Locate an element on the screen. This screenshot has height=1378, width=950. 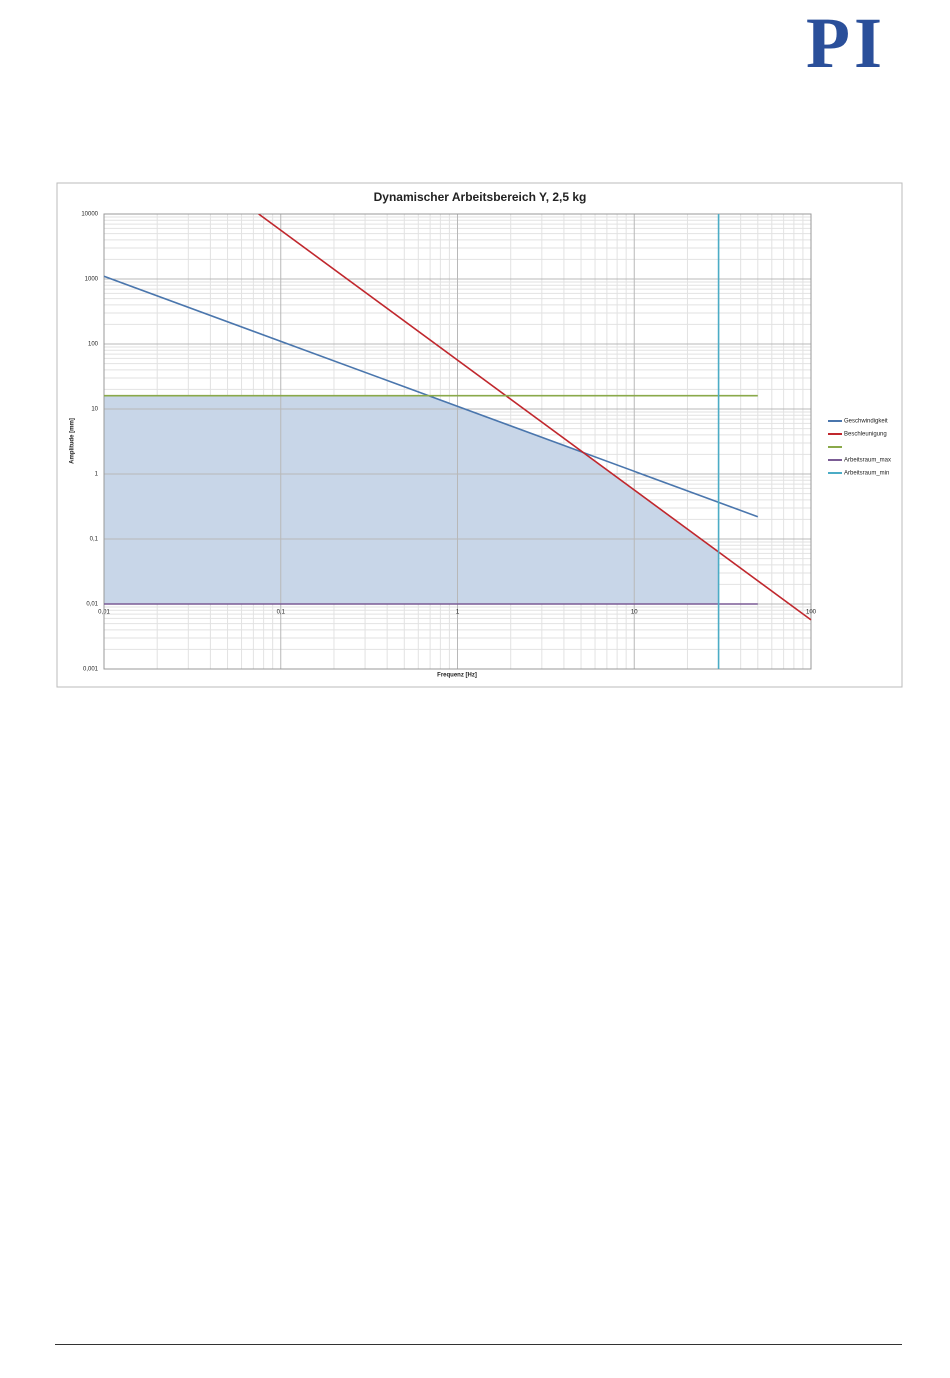
legend-label: Geschwindigkeit is located at coordinates (866, 422).